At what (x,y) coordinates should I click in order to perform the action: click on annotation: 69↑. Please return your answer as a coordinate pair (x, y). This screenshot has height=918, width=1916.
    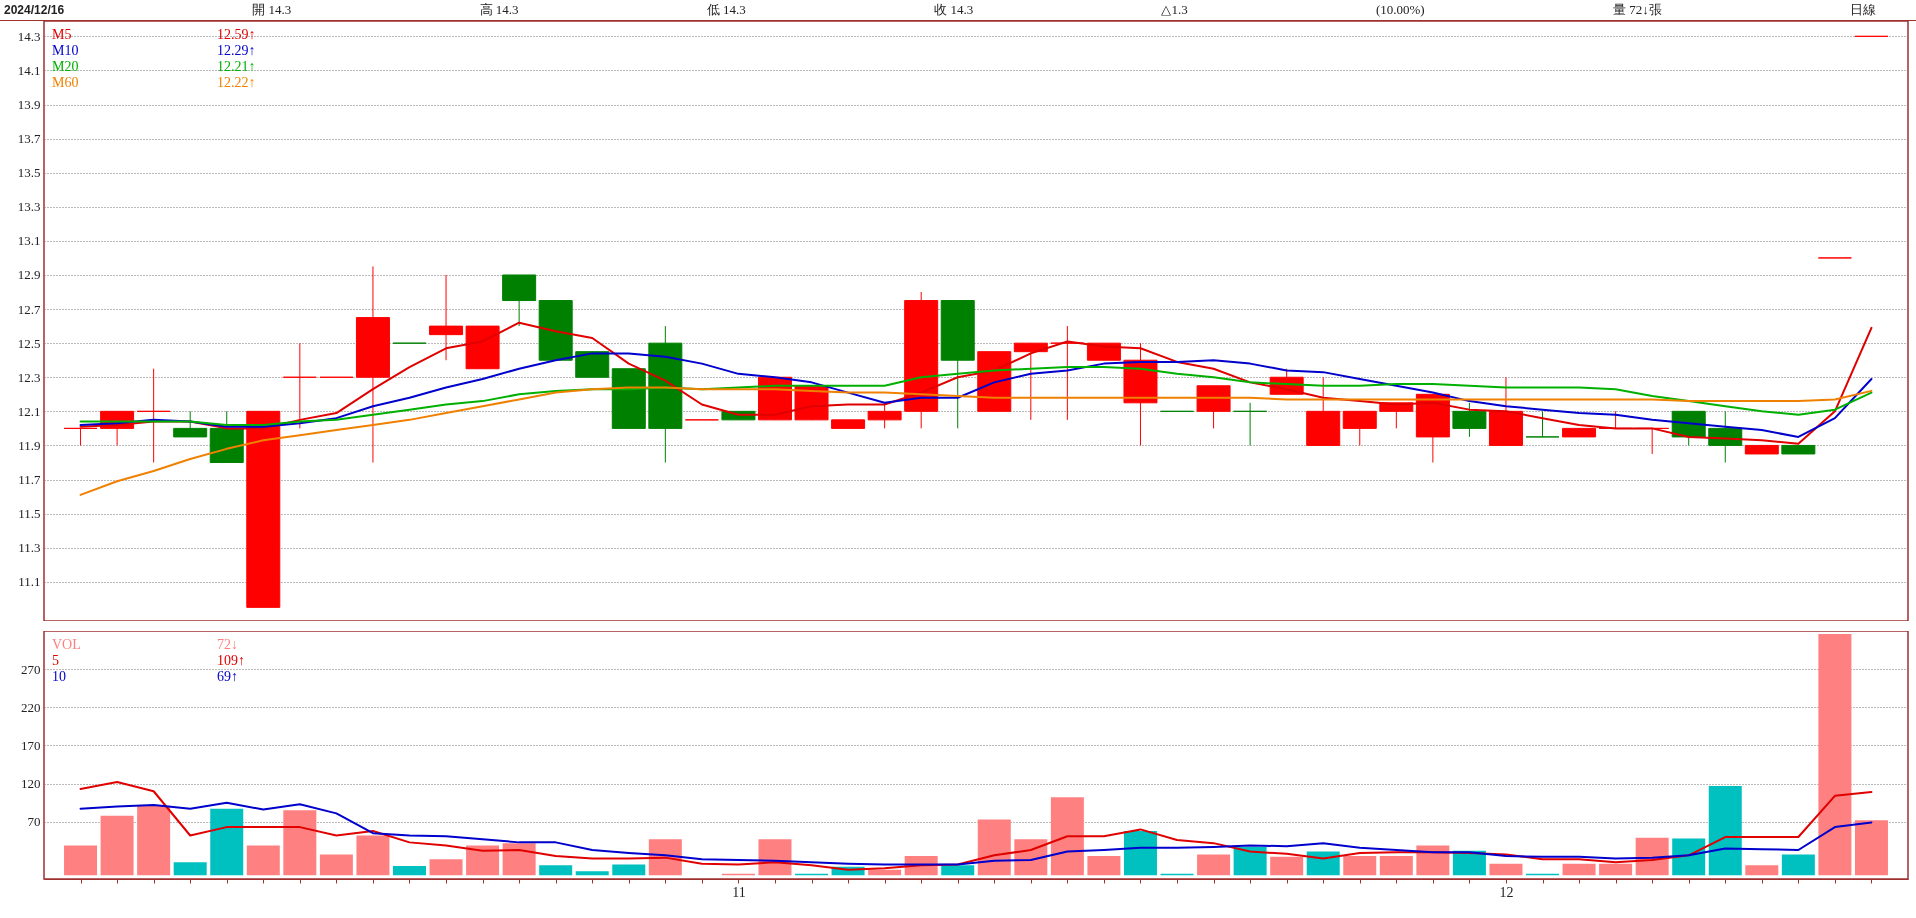
    Looking at the image, I should click on (227, 676).